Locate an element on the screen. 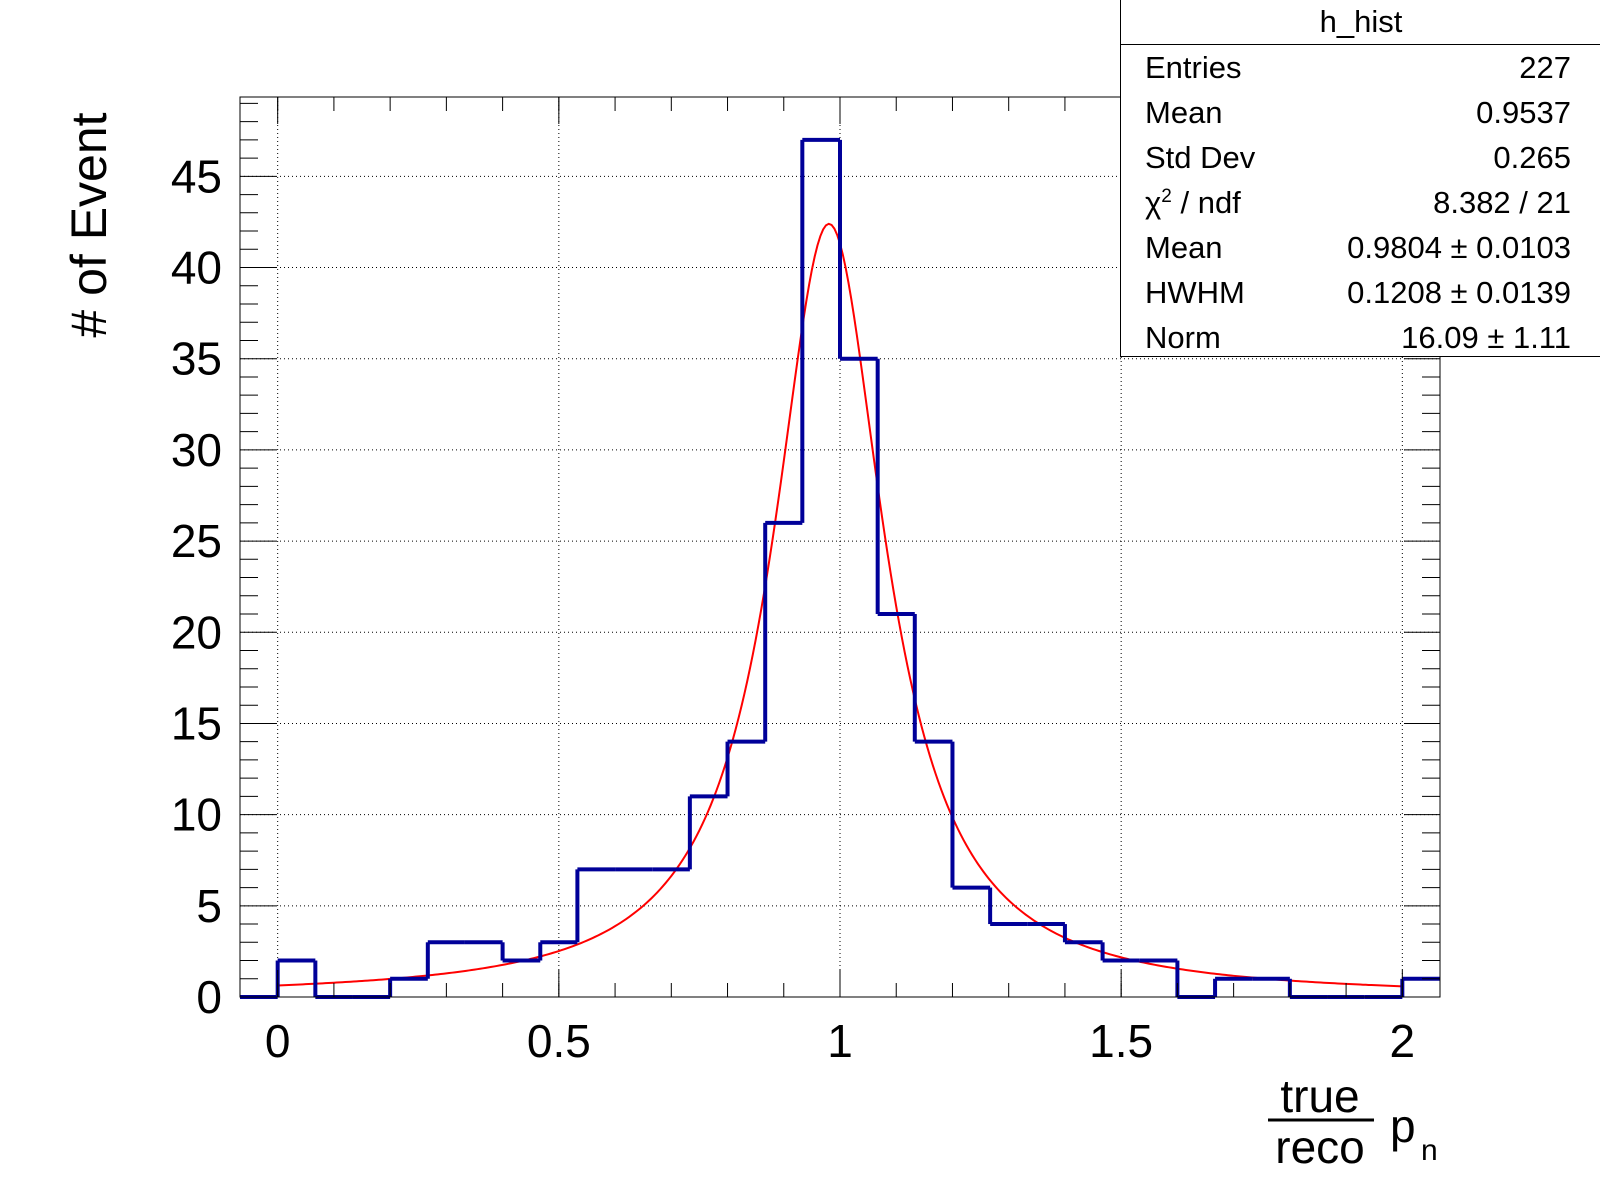 The height and width of the screenshot is (1200, 1600). x-axis-title-numerator: true is located at coordinates (1319, 1096).